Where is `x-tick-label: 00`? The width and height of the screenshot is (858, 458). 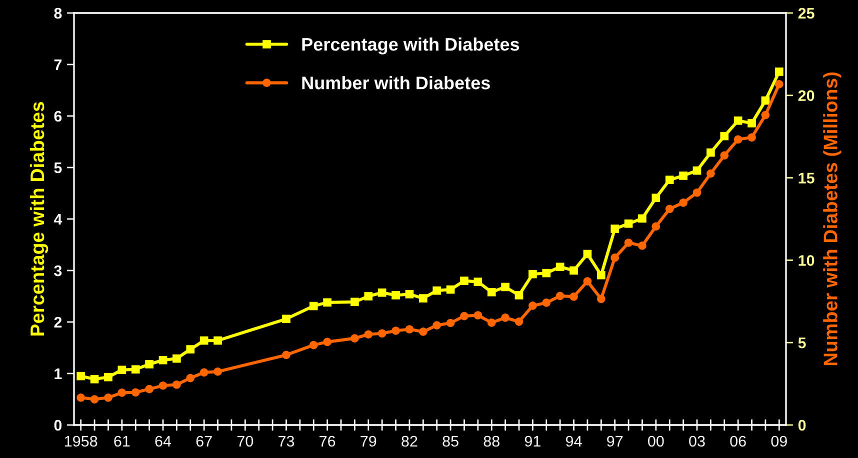
x-tick-label: 00 is located at coordinates (656, 441).